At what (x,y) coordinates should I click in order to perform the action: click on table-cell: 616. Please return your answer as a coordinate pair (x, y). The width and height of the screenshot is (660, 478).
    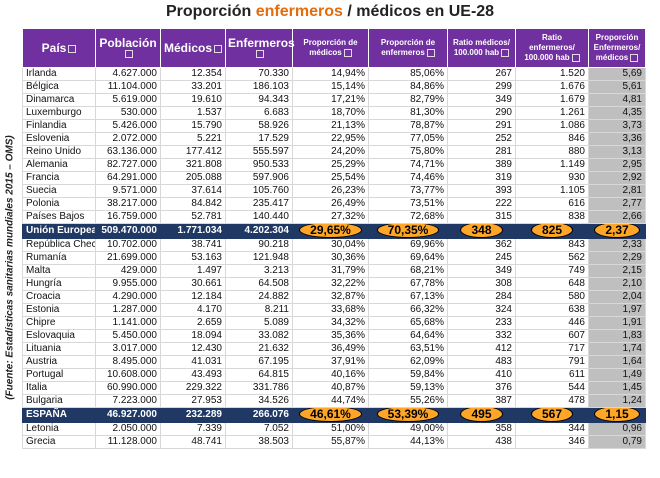
    Looking at the image, I should click on (552, 204).